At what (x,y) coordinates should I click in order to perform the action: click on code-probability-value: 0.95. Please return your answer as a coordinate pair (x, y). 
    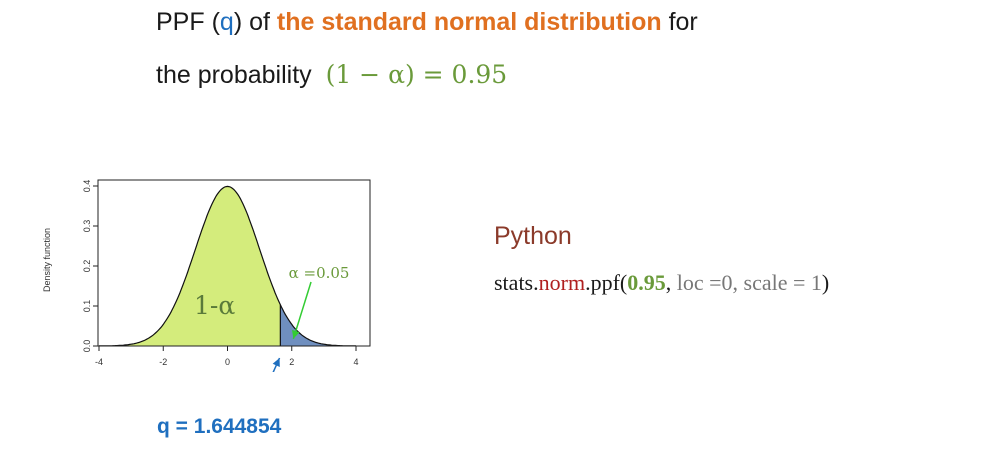
    Looking at the image, I should click on (646, 282).